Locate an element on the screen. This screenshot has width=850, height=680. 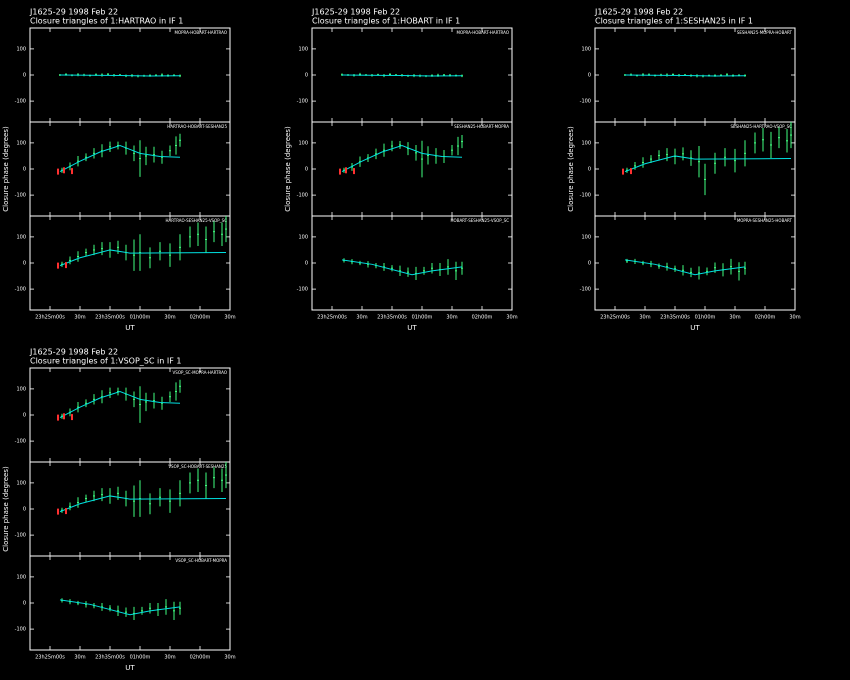
panel-label: SESHAN25-MOPRA-HOBART is located at coordinates (765, 32).